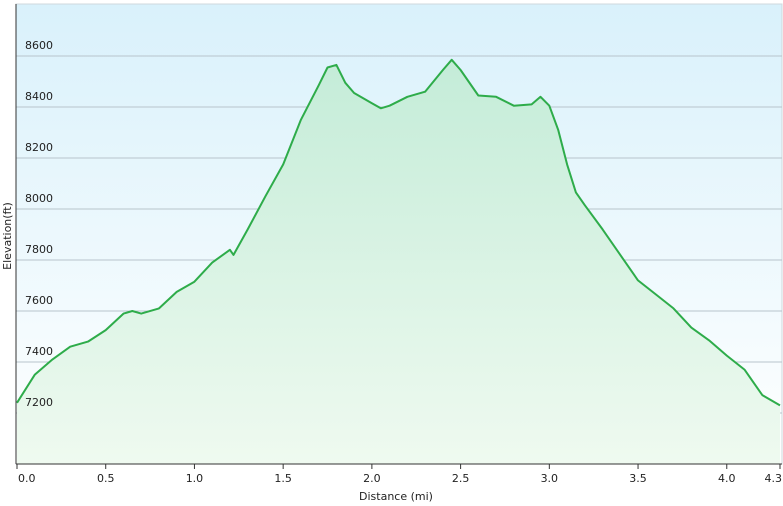 Image resolution: width=783 pixels, height=506 pixels. I want to click on y-axis-label: Elevation(ft), so click(7, 236).